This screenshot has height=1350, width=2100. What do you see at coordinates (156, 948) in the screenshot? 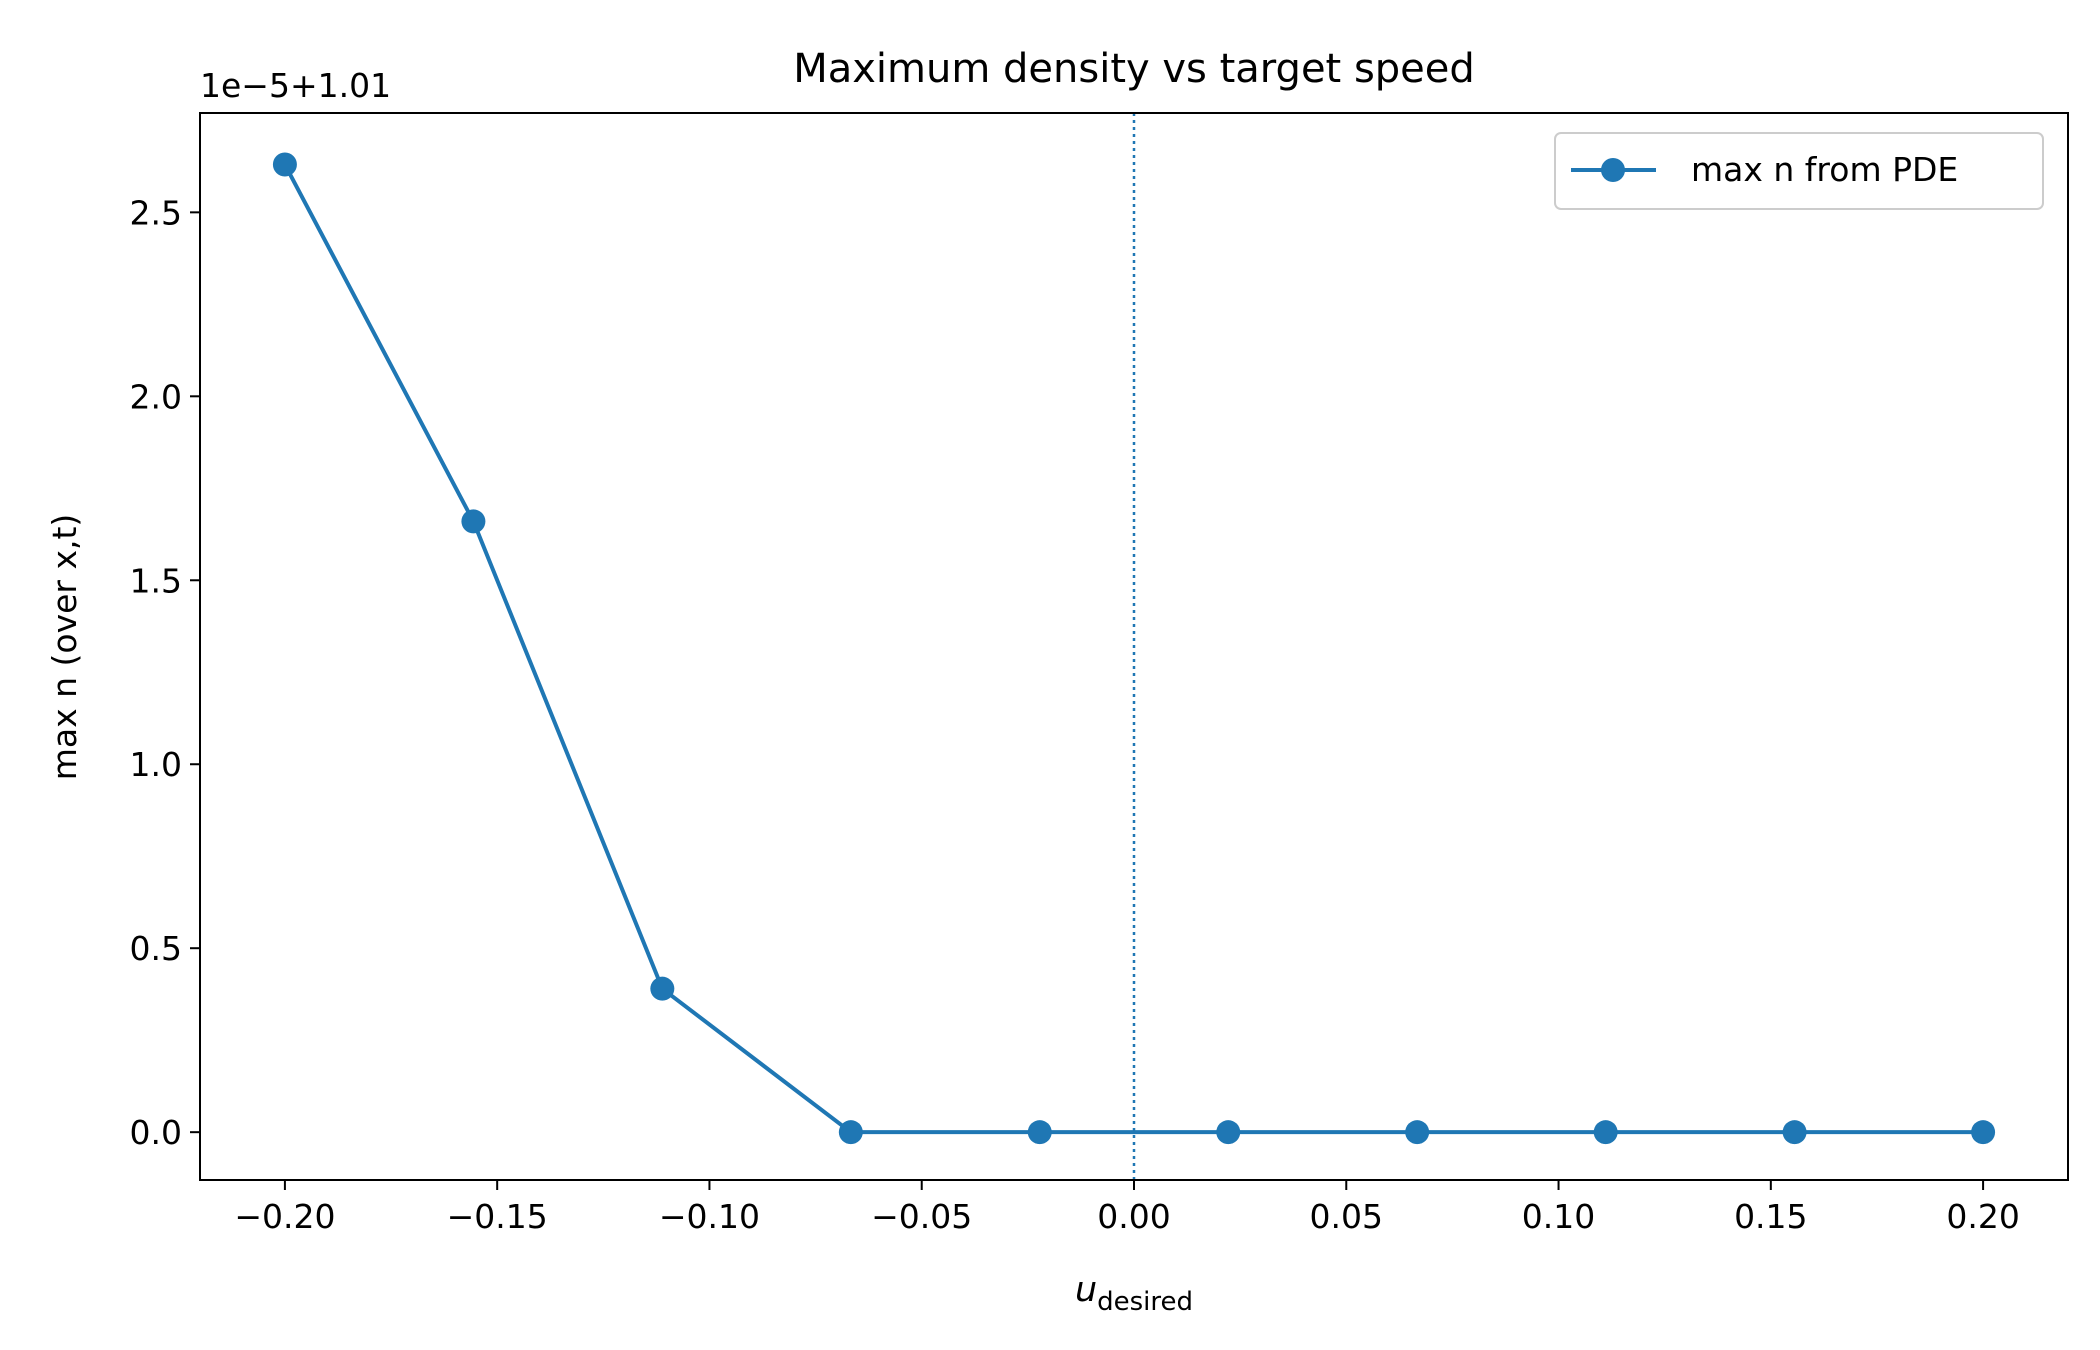
I see `y-tick-label: 0.5` at bounding box center [156, 948].